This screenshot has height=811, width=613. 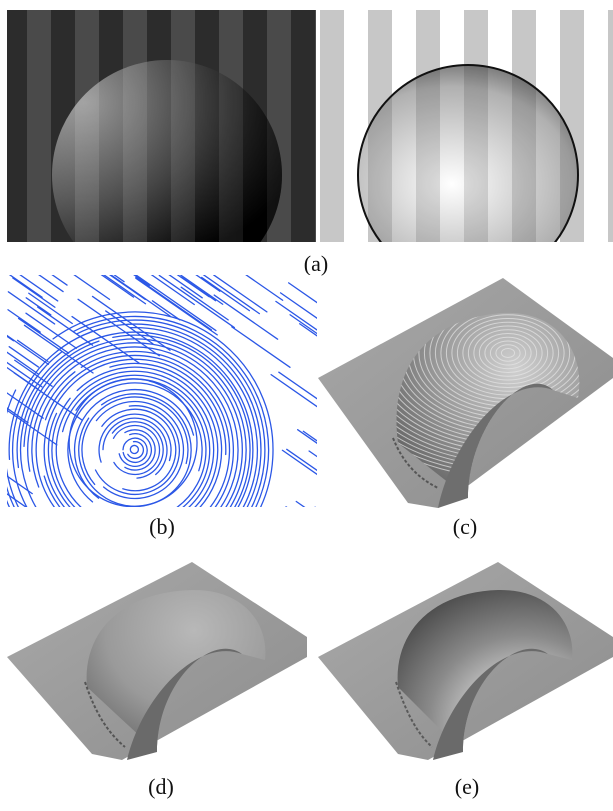 I want to click on panel-c-surface, so click(x=465, y=393).